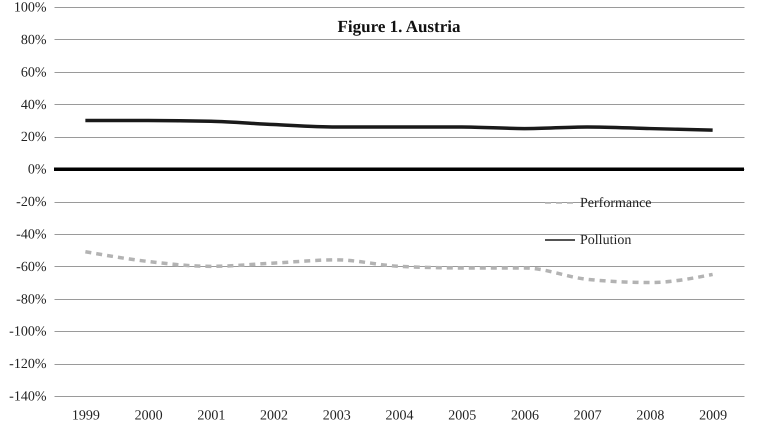 This screenshot has height=446, width=777. What do you see at coordinates (33, 40) in the screenshot?
I see `y-tick-label: 80%` at bounding box center [33, 40].